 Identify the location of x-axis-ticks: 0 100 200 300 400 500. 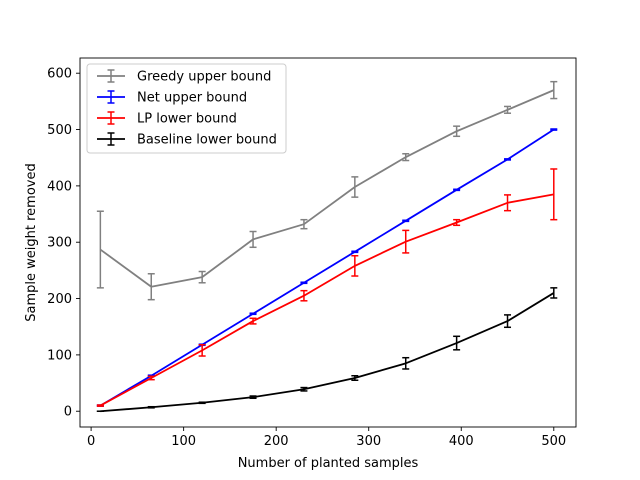
(326, 438).